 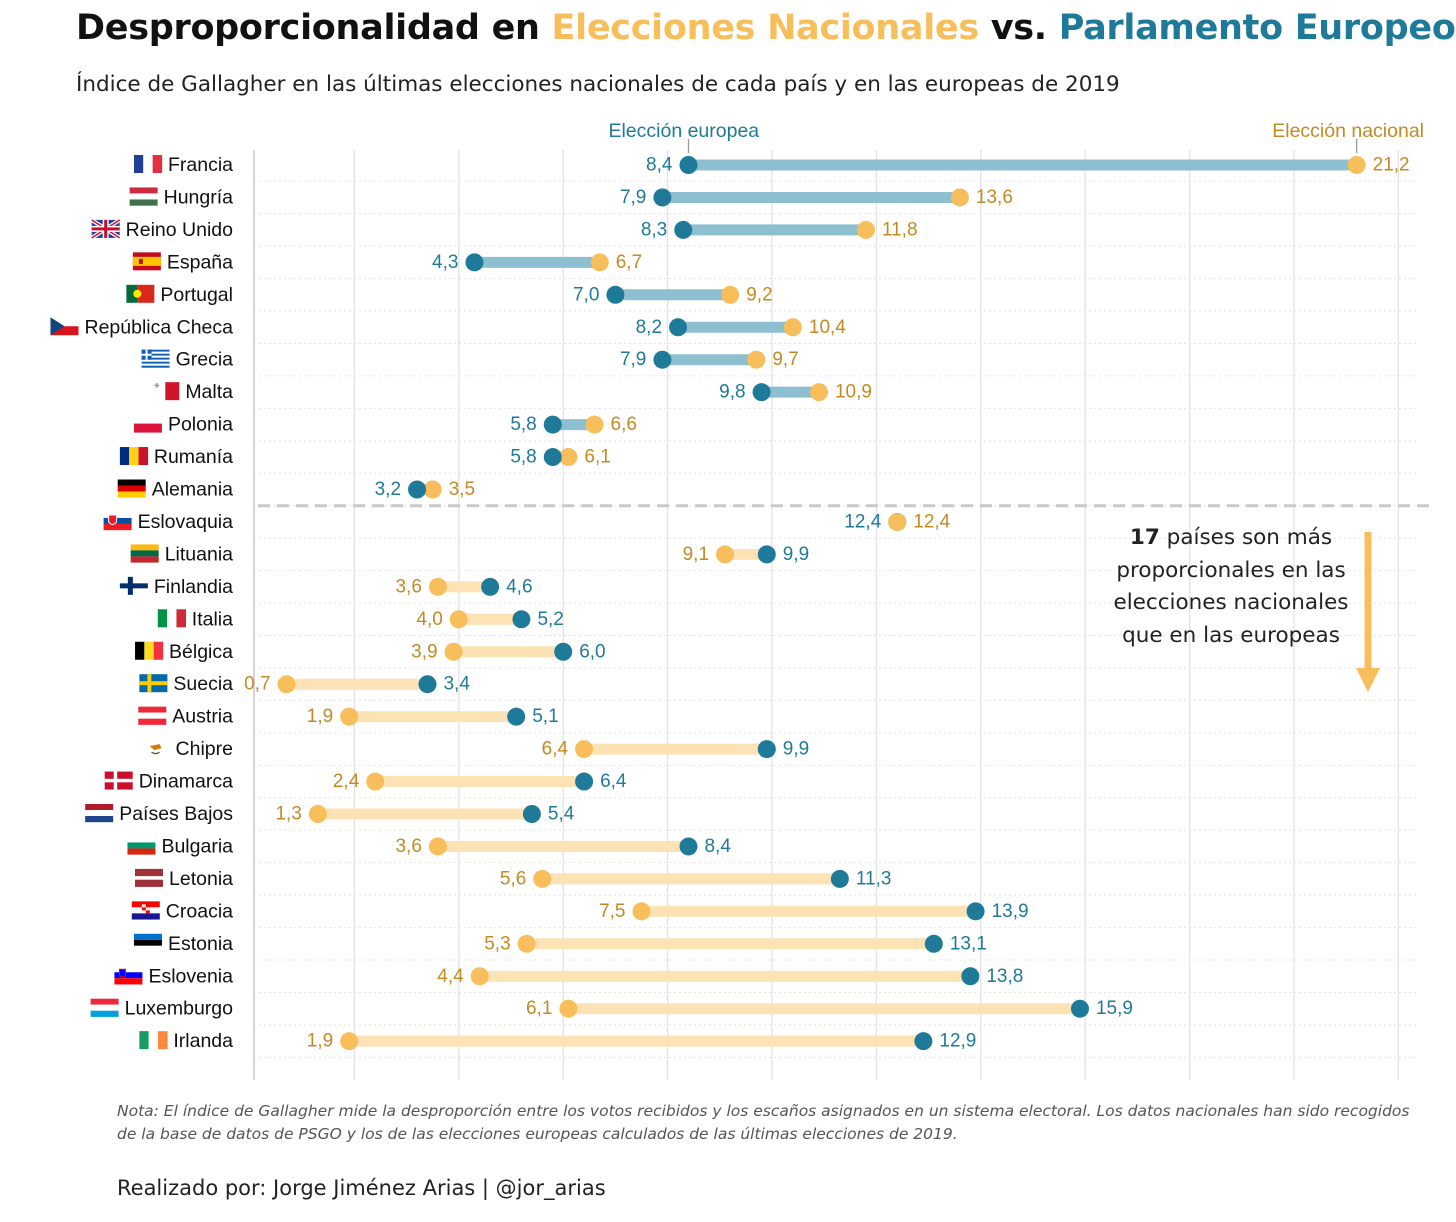 I want to click on country-label: Austria, so click(x=202, y=717).